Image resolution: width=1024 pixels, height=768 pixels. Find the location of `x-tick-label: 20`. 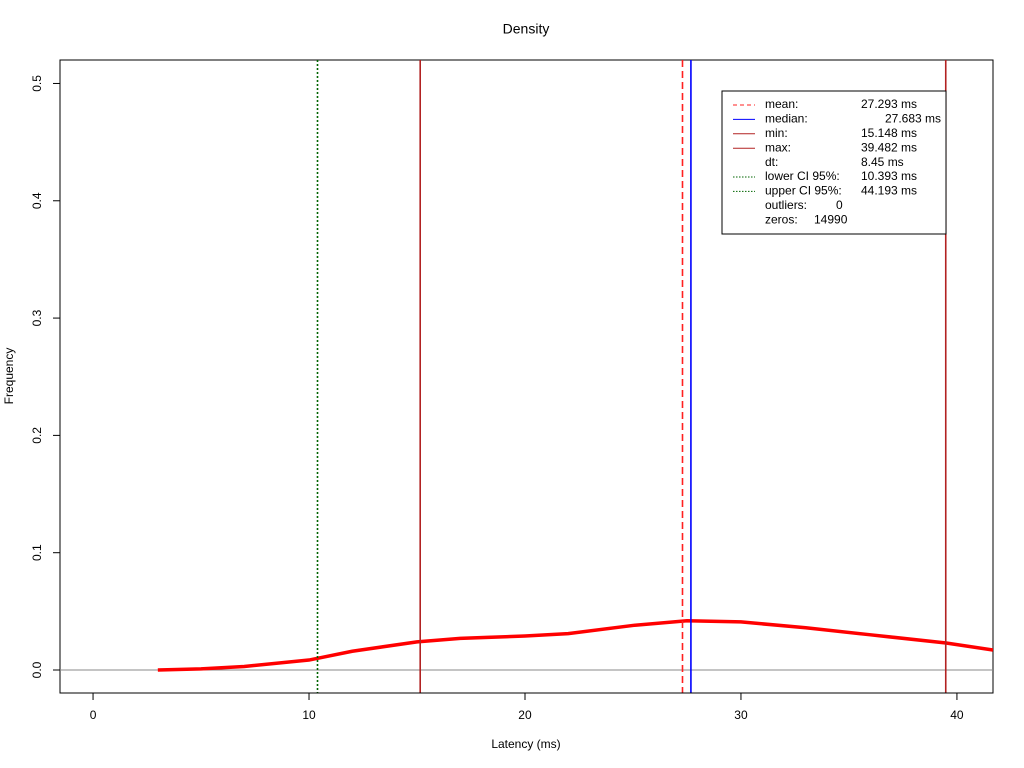

x-tick-label: 20 is located at coordinates (525, 715).